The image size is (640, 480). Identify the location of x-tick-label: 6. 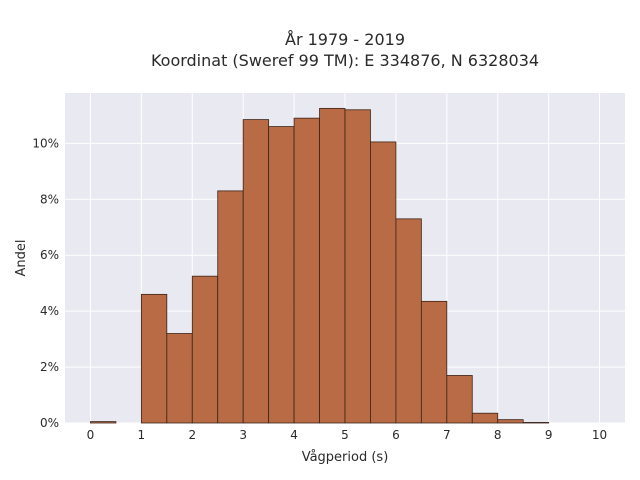
(396, 435).